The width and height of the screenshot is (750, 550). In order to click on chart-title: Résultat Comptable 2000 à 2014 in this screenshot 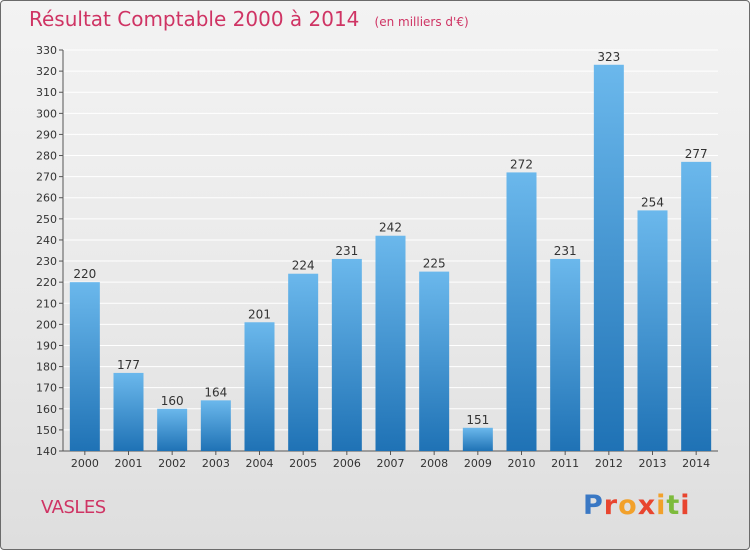, I will do `click(194, 19)`.